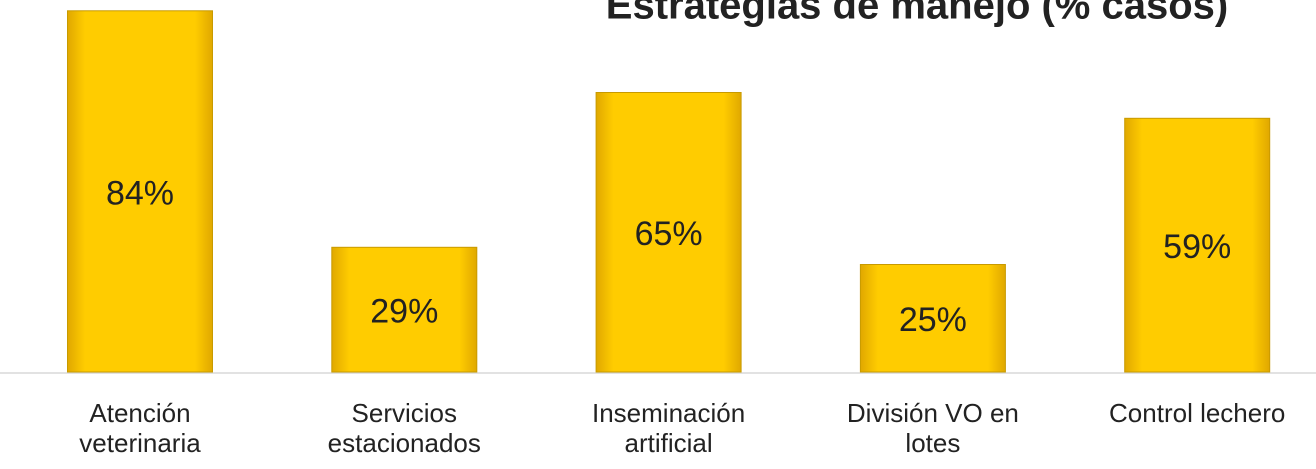  I want to click on x-tick-label: Servicios estacionados, so click(404, 428).